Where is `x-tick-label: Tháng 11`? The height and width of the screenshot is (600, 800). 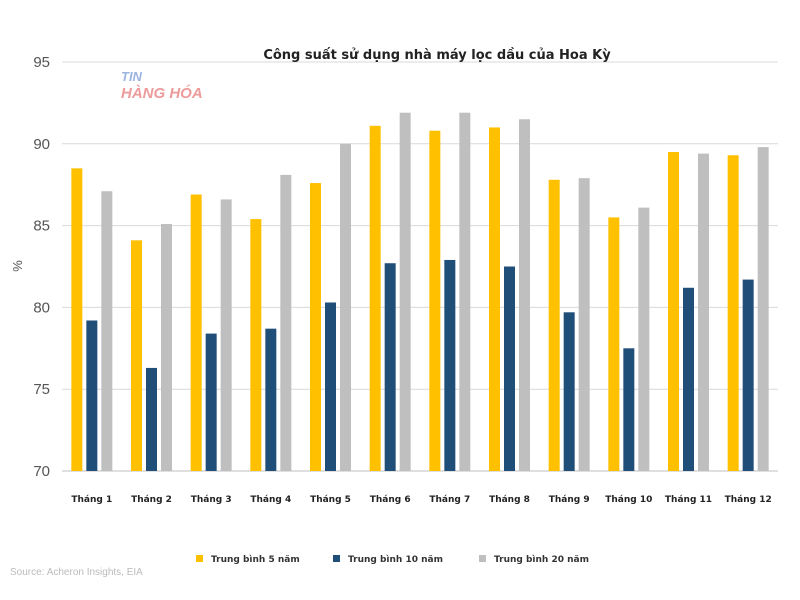
x-tick-label: Tháng 11 is located at coordinates (688, 500).